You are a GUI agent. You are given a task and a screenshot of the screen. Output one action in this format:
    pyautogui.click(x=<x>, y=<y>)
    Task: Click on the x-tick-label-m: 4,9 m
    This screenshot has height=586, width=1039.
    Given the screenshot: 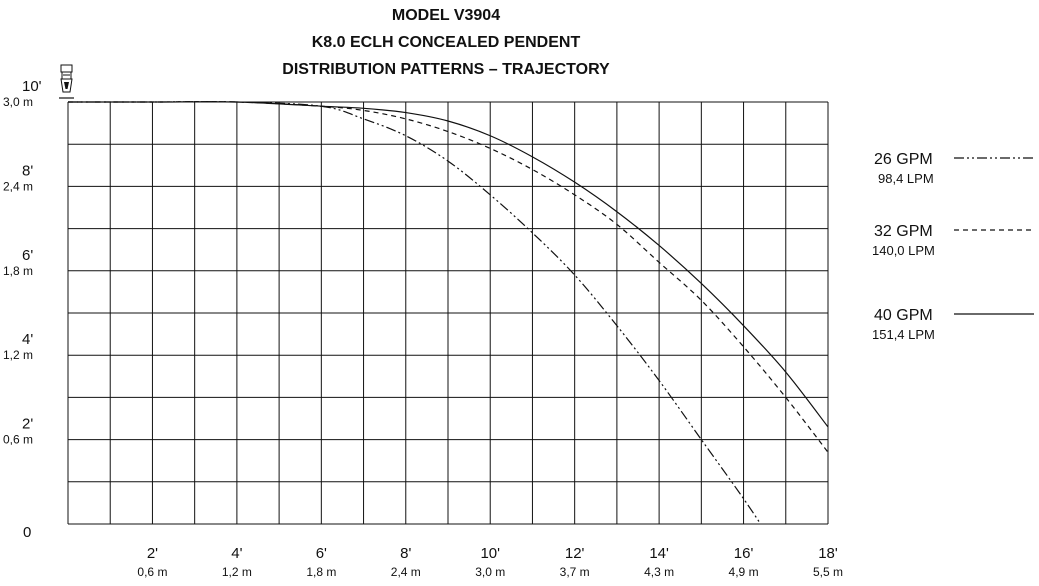 What is the action you would take?
    pyautogui.click(x=744, y=572)
    